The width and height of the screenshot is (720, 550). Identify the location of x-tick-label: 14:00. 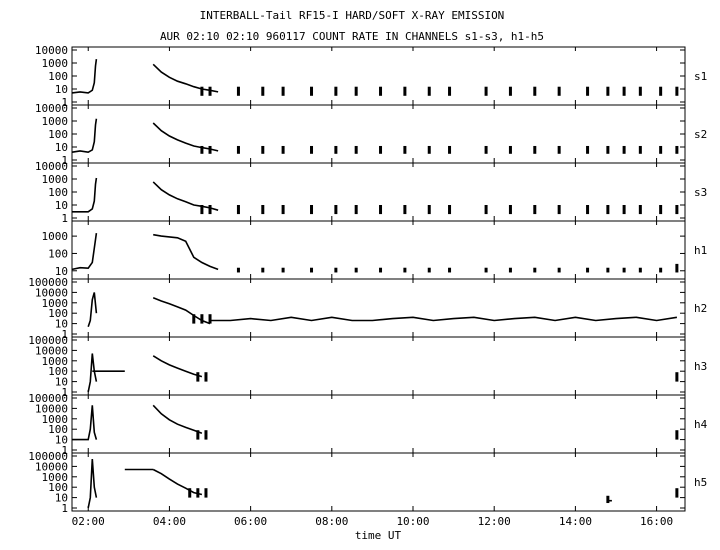
(575, 521).